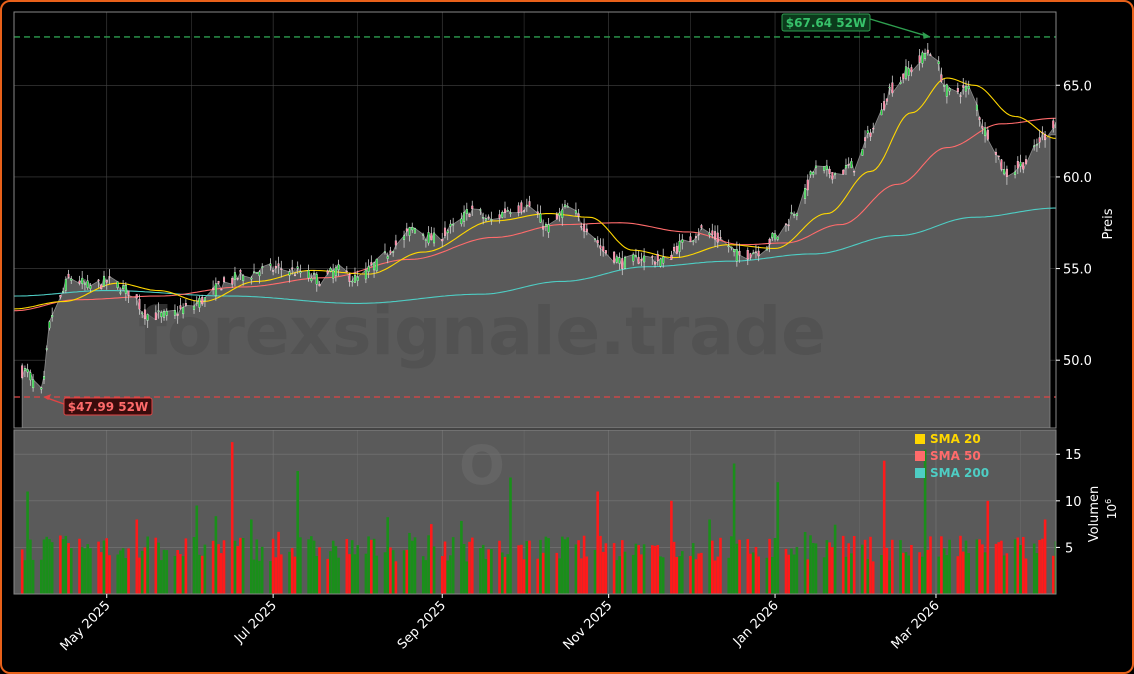 Image resolution: width=1134 pixels, height=674 pixels. Describe the element at coordinates (1069, 548) in the screenshot. I see `vol-tick-label-0: 5` at that location.